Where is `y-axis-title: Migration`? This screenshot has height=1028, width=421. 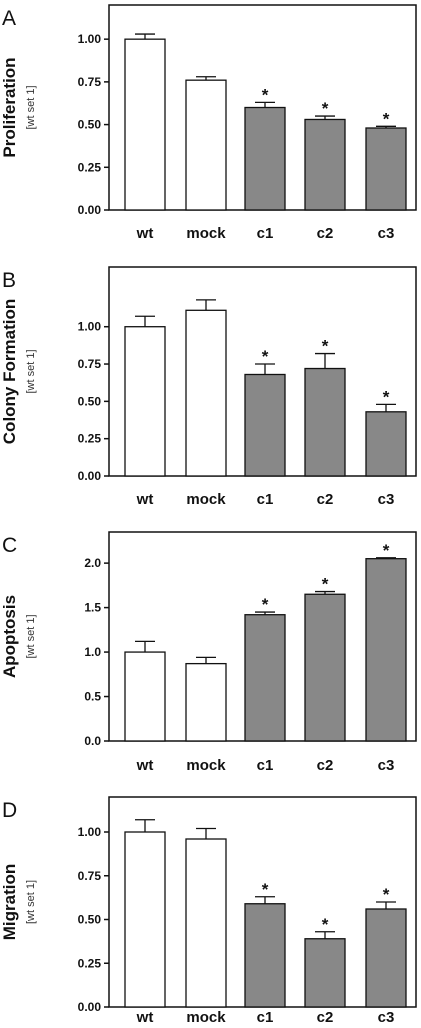
y-axis-title: Migration is located at coordinates (9, 902).